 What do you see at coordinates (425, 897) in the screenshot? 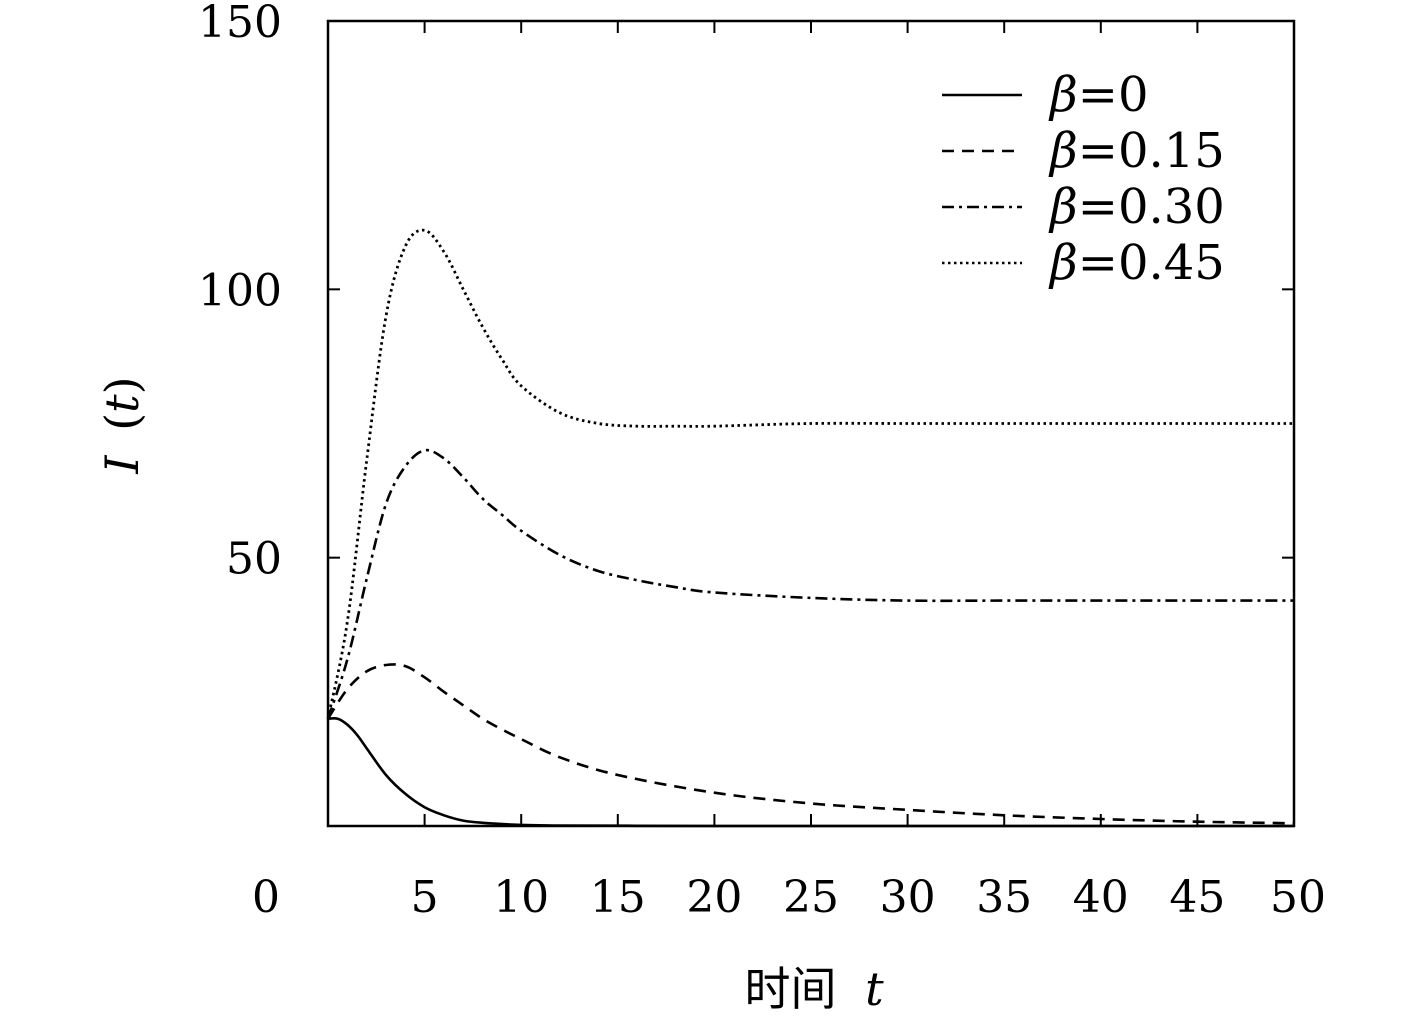
I see `x-tick-label: 5` at bounding box center [425, 897].